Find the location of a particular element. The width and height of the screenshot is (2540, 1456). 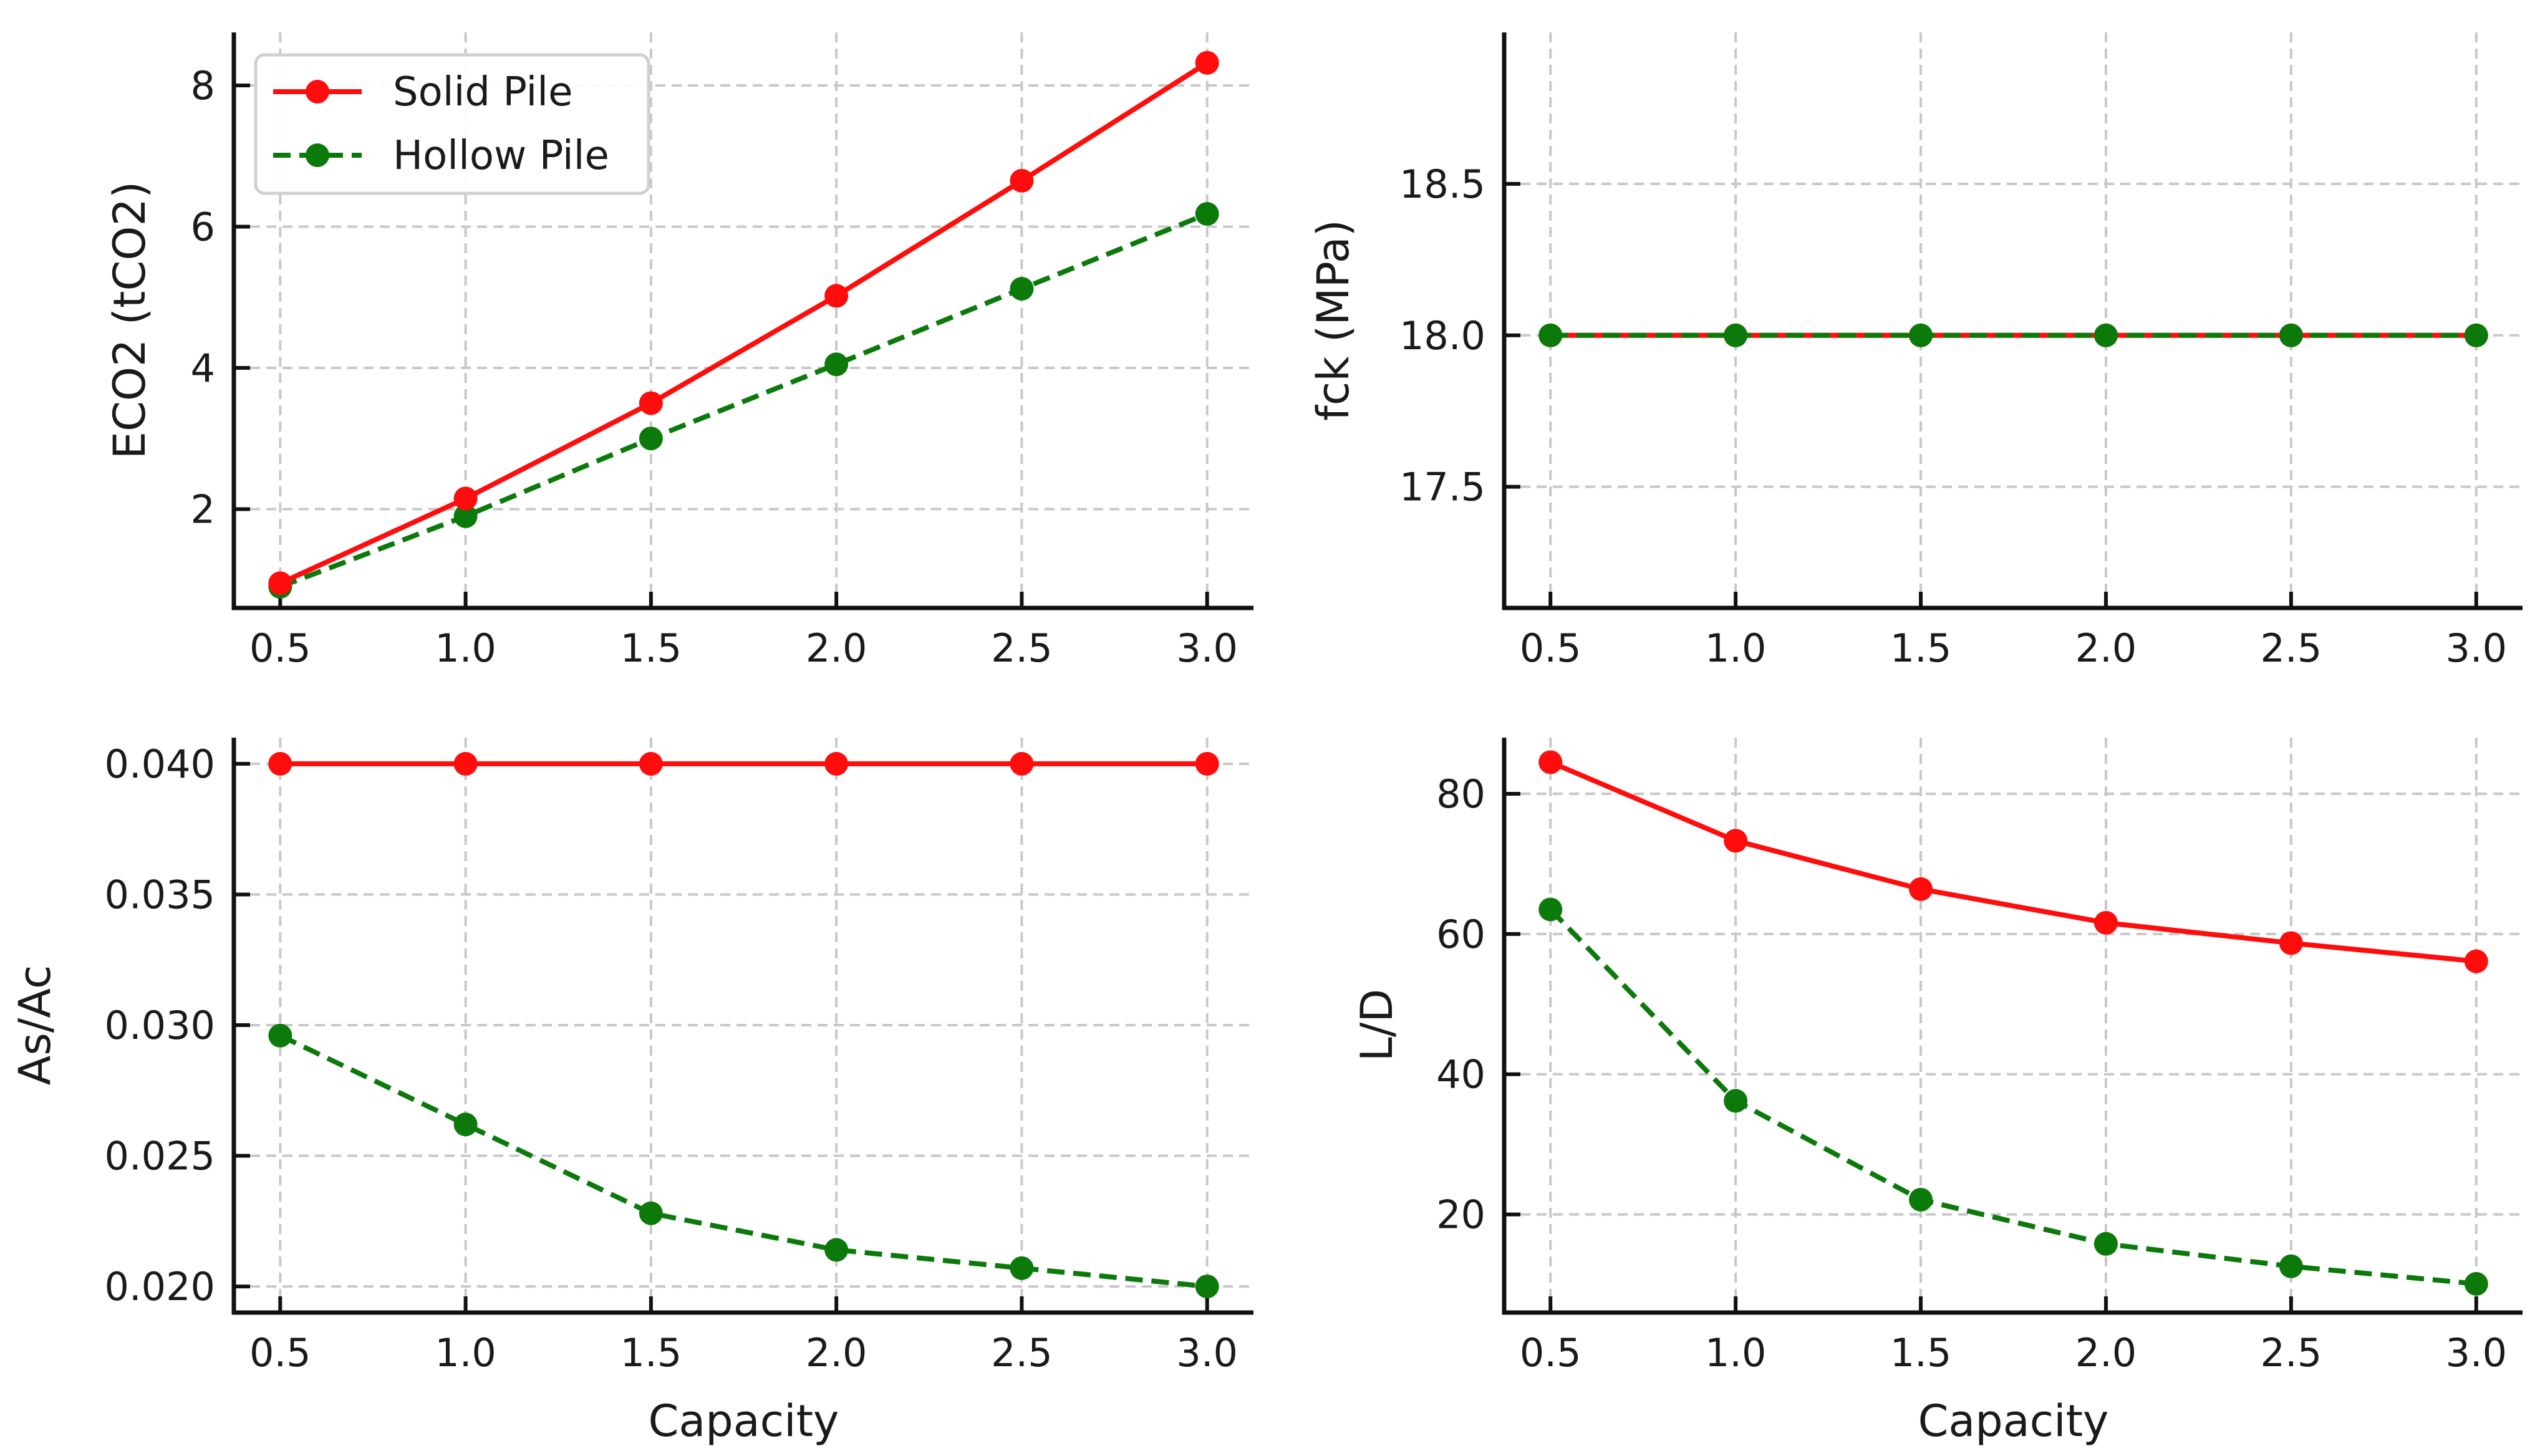

y-tick-label: 20 is located at coordinates (1460, 1215).